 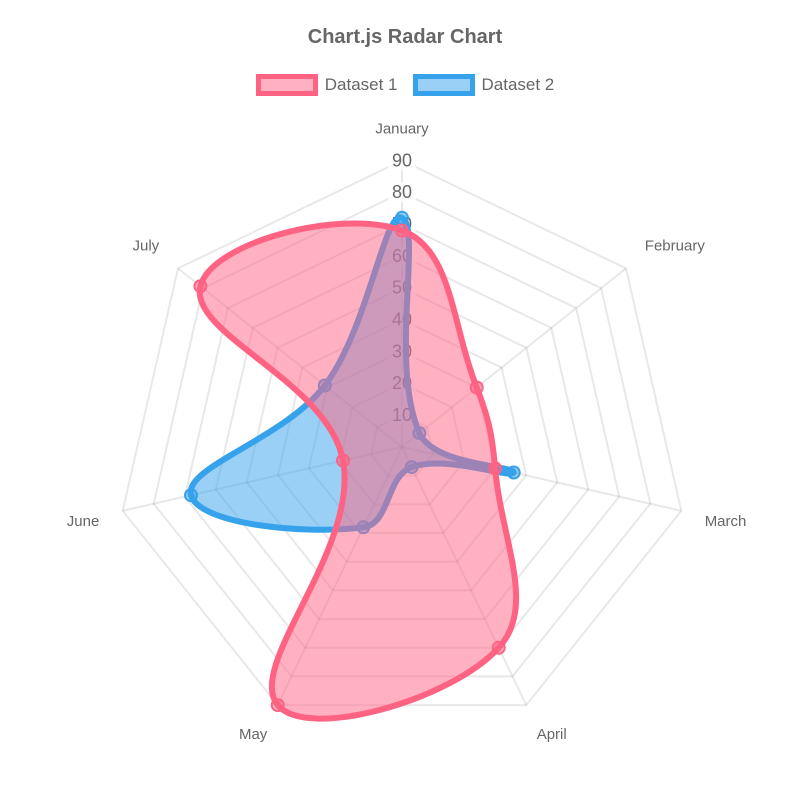 I want to click on data-point-dataset-2-january, so click(x=402, y=217).